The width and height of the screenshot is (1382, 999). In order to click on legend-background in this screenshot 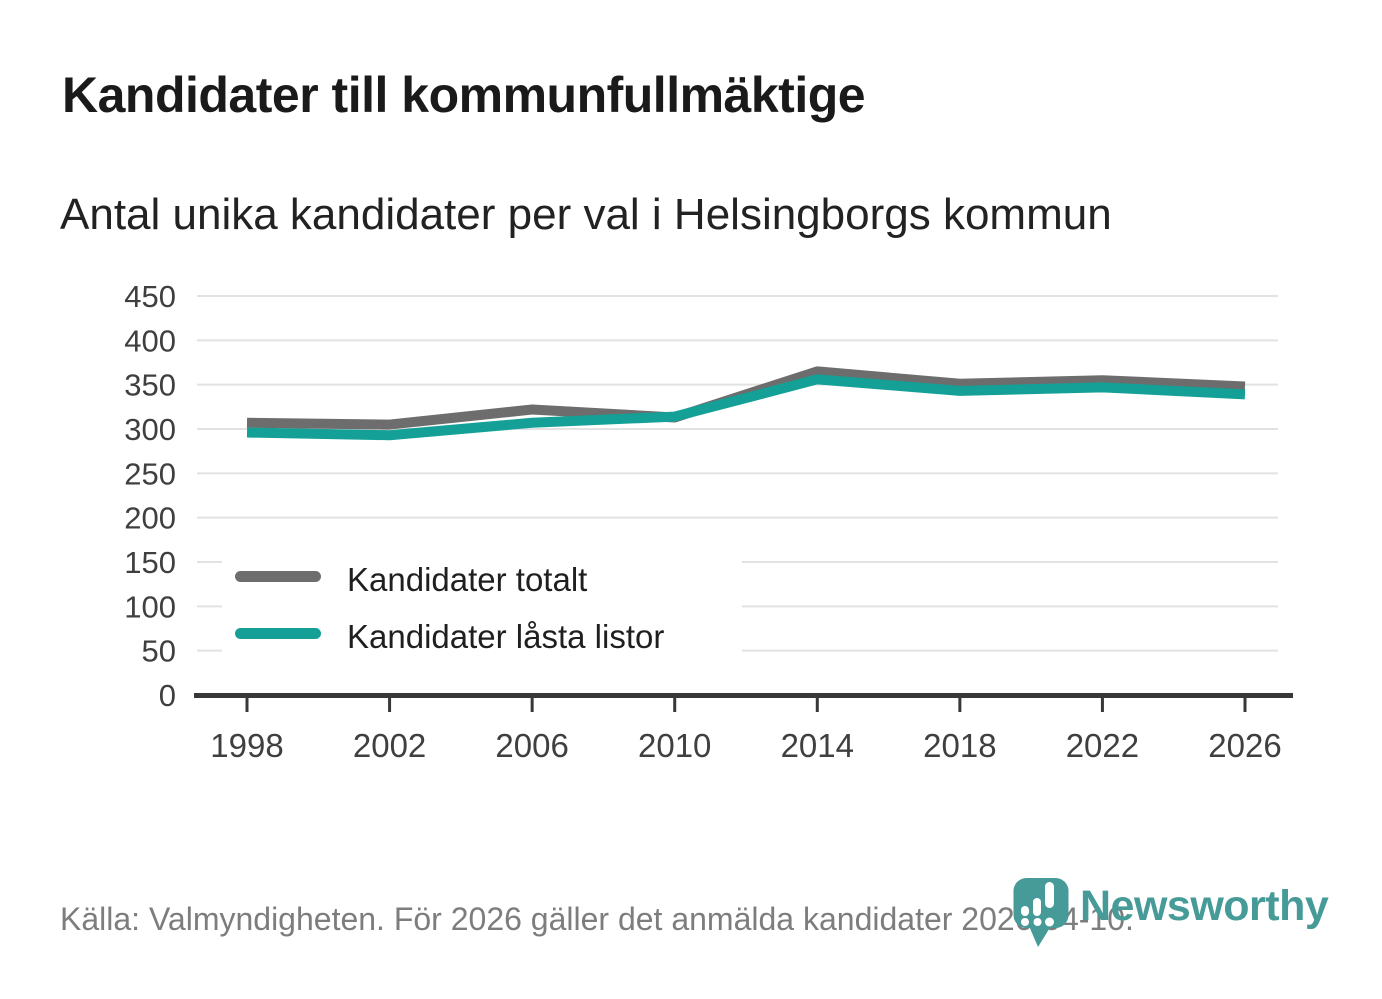, I will do `click(482, 607)`.